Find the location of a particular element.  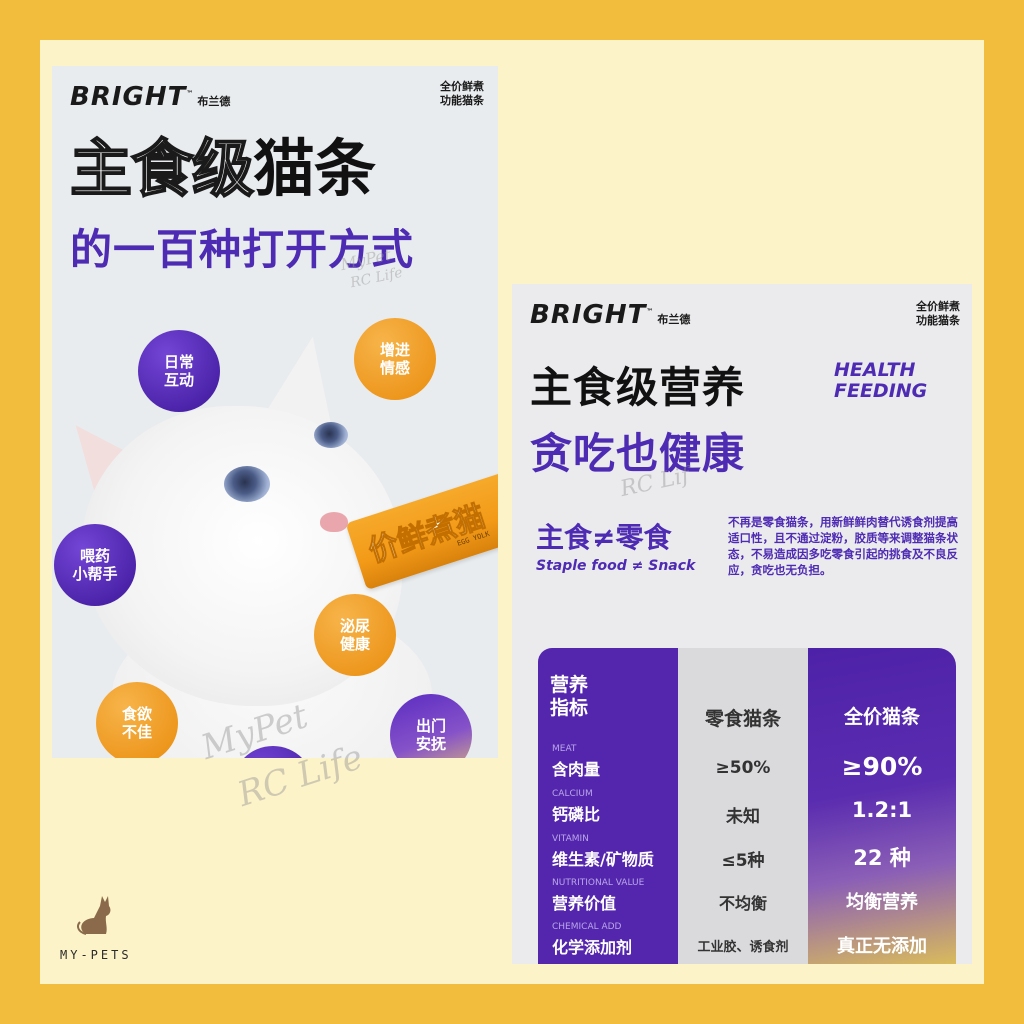

title-en: HEALTH FEEDING is located at coordinates (880, 381).